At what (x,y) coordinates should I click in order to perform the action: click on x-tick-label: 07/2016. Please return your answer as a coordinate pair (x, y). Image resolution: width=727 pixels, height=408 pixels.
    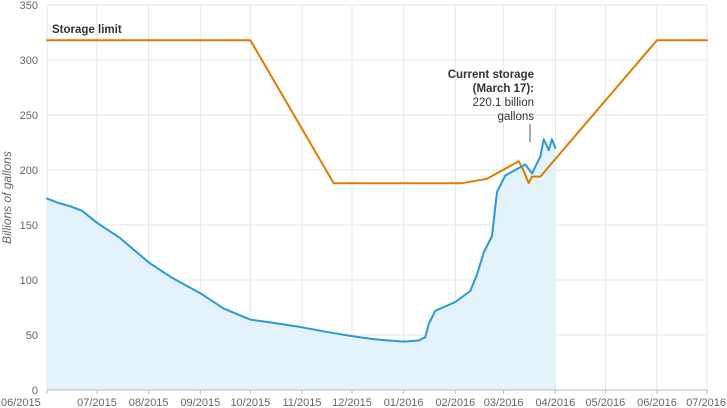
    Looking at the image, I should click on (706, 402).